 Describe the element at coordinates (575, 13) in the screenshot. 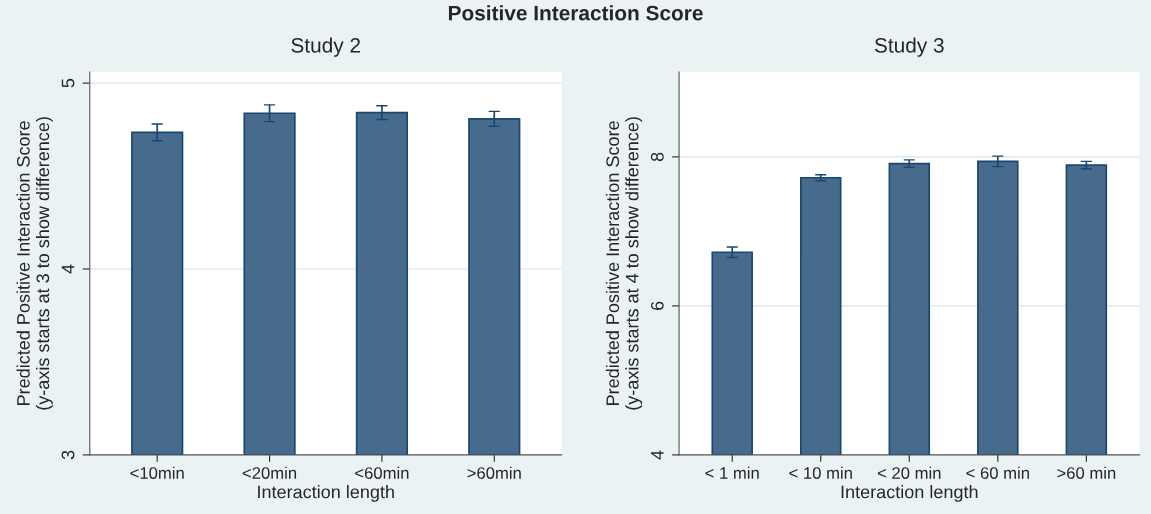

I see `chart-title: Positive Interaction Score` at that location.